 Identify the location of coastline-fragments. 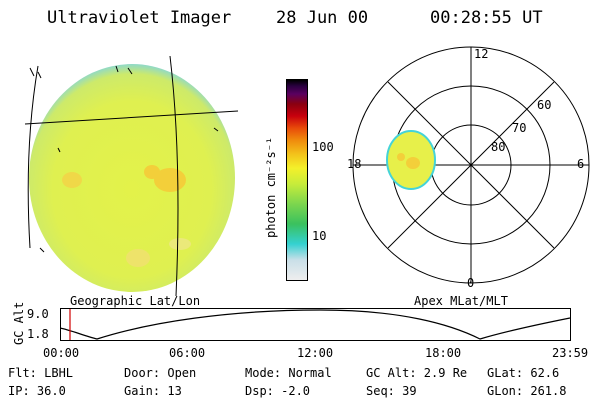
(124, 159).